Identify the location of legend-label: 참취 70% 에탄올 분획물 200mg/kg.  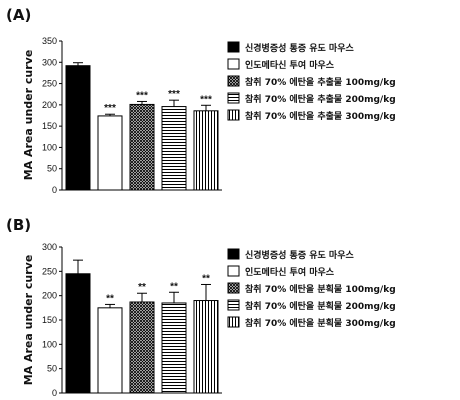
(320, 306).